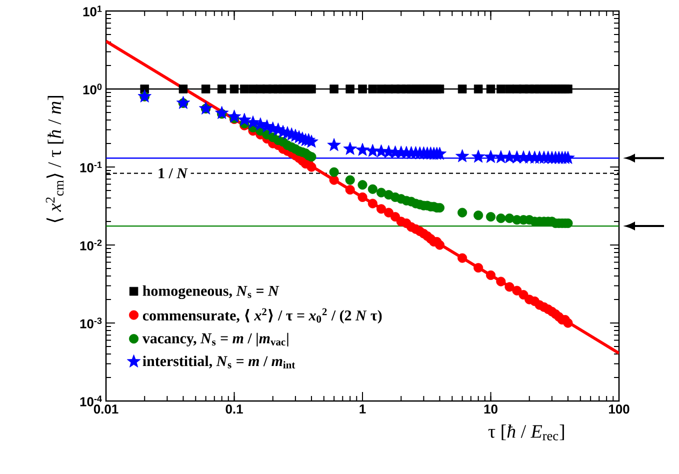  I want to click on y-tick-label: 10$^{-1}$, so click(91, 167).